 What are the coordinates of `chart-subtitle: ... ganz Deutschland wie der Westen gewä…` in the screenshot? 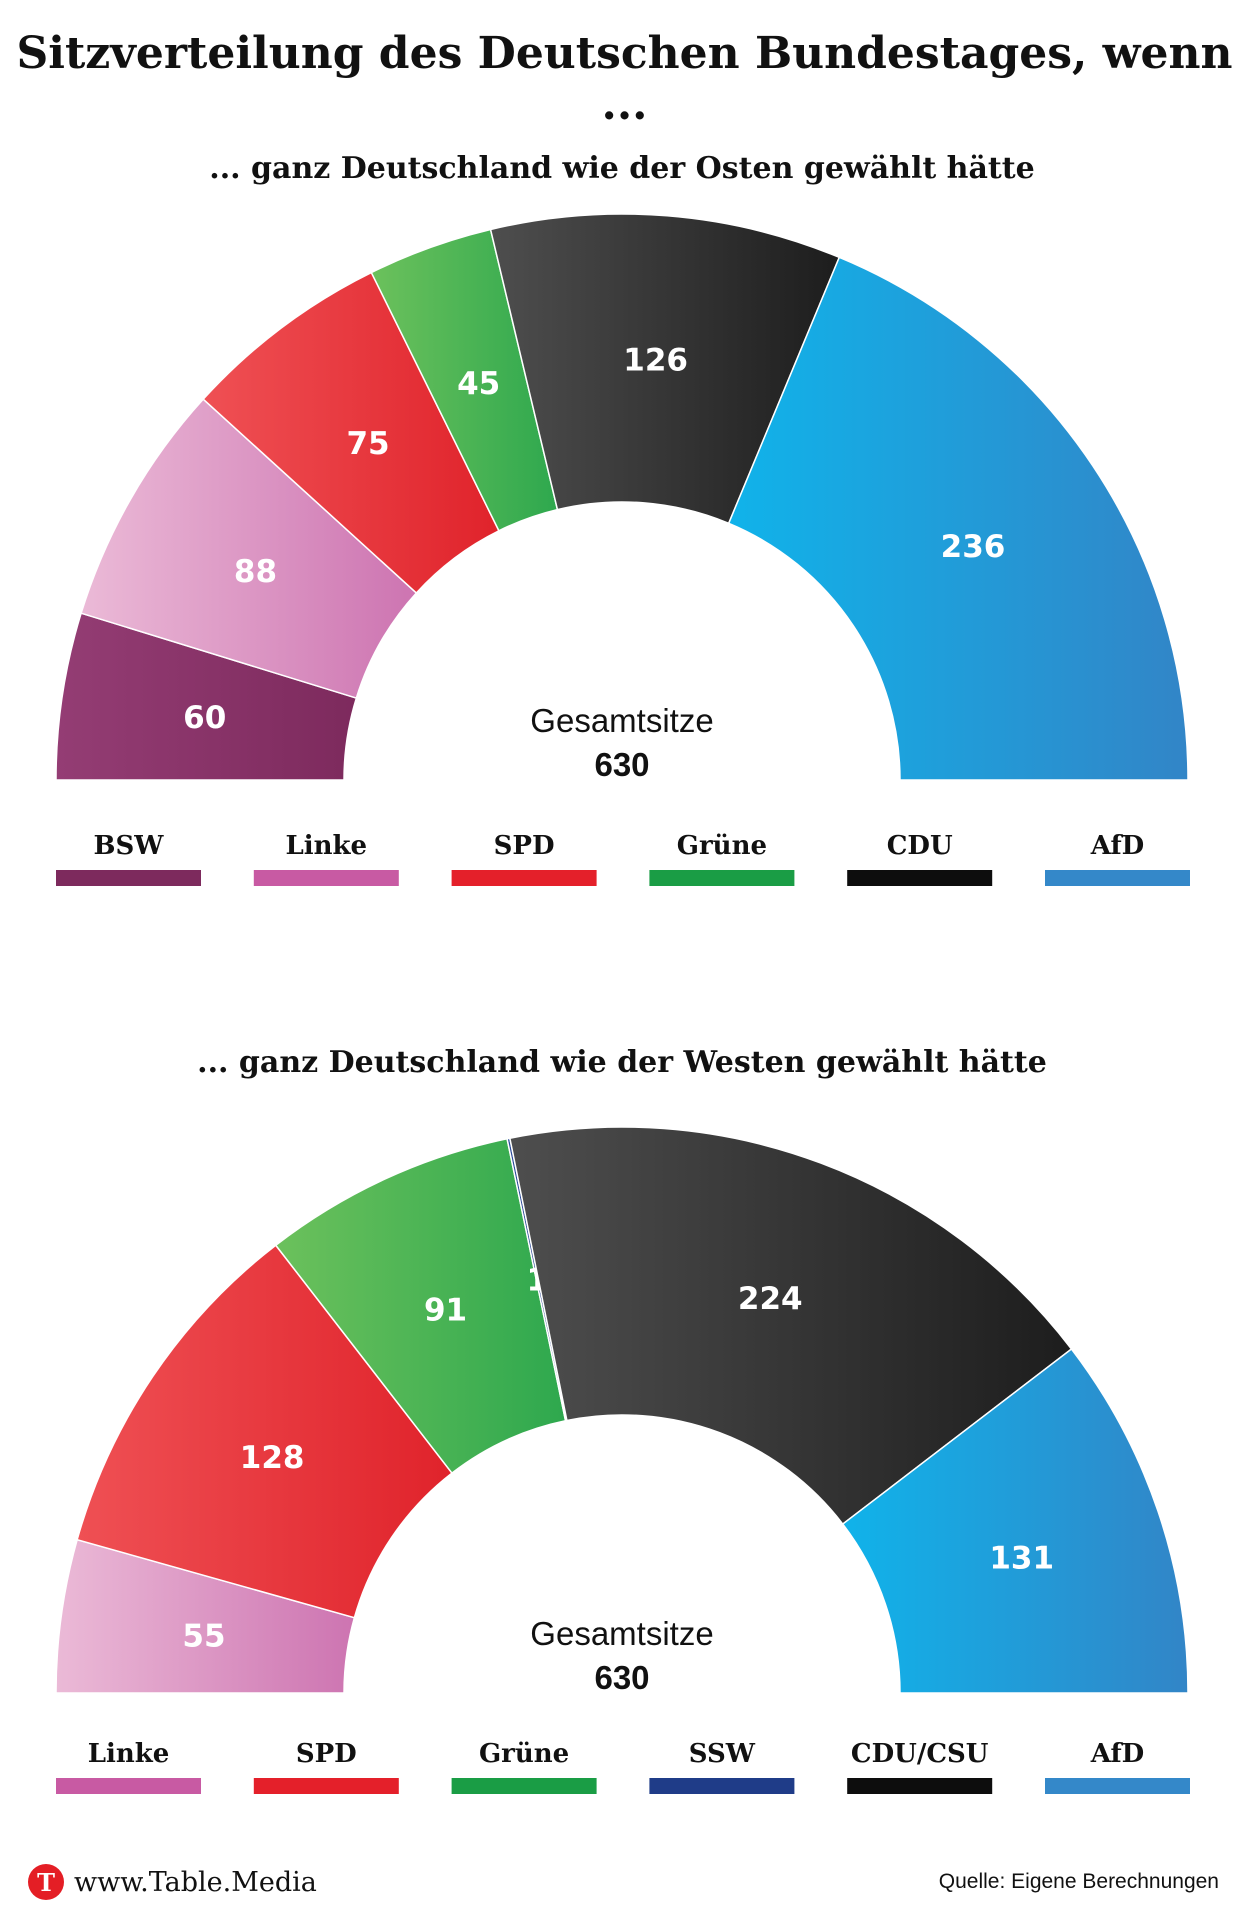 It's located at (622, 1062).